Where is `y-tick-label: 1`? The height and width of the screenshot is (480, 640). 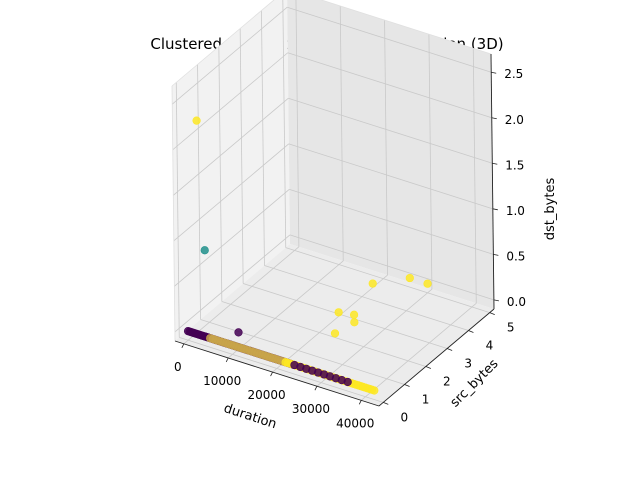 y-tick-label: 1 is located at coordinates (426, 399).